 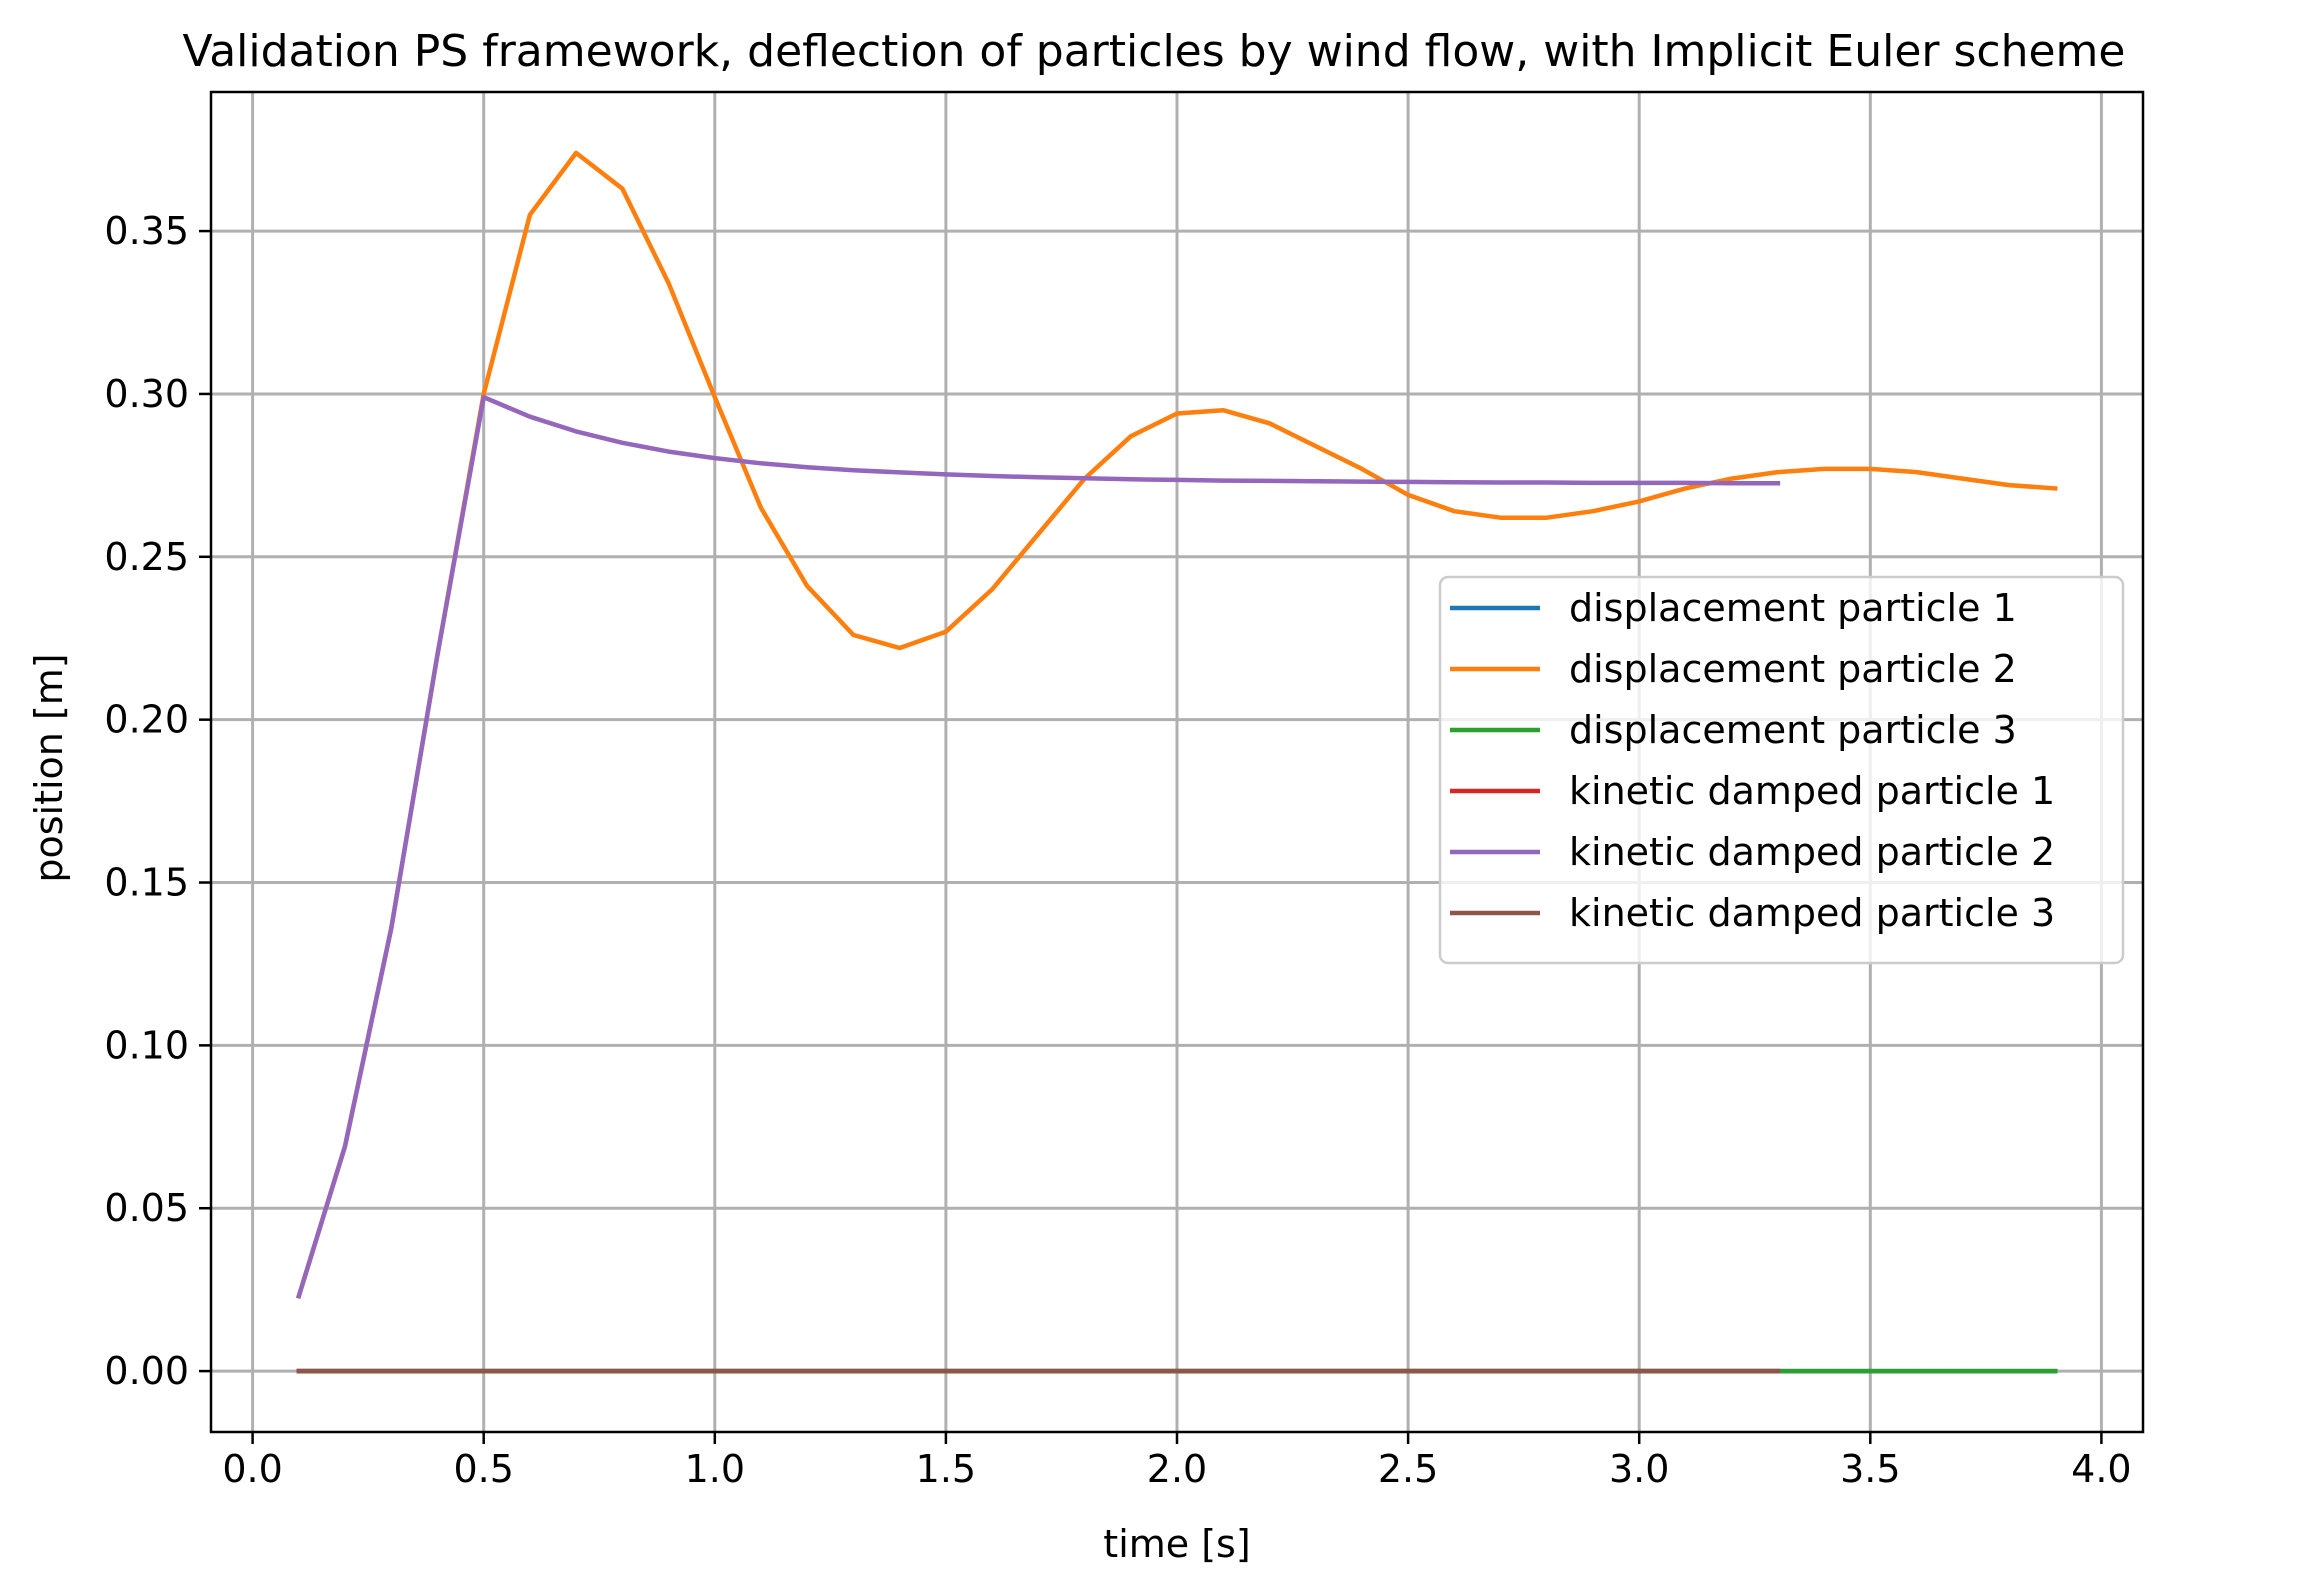 I want to click on y-tick-label: 0.20, so click(x=146, y=720).